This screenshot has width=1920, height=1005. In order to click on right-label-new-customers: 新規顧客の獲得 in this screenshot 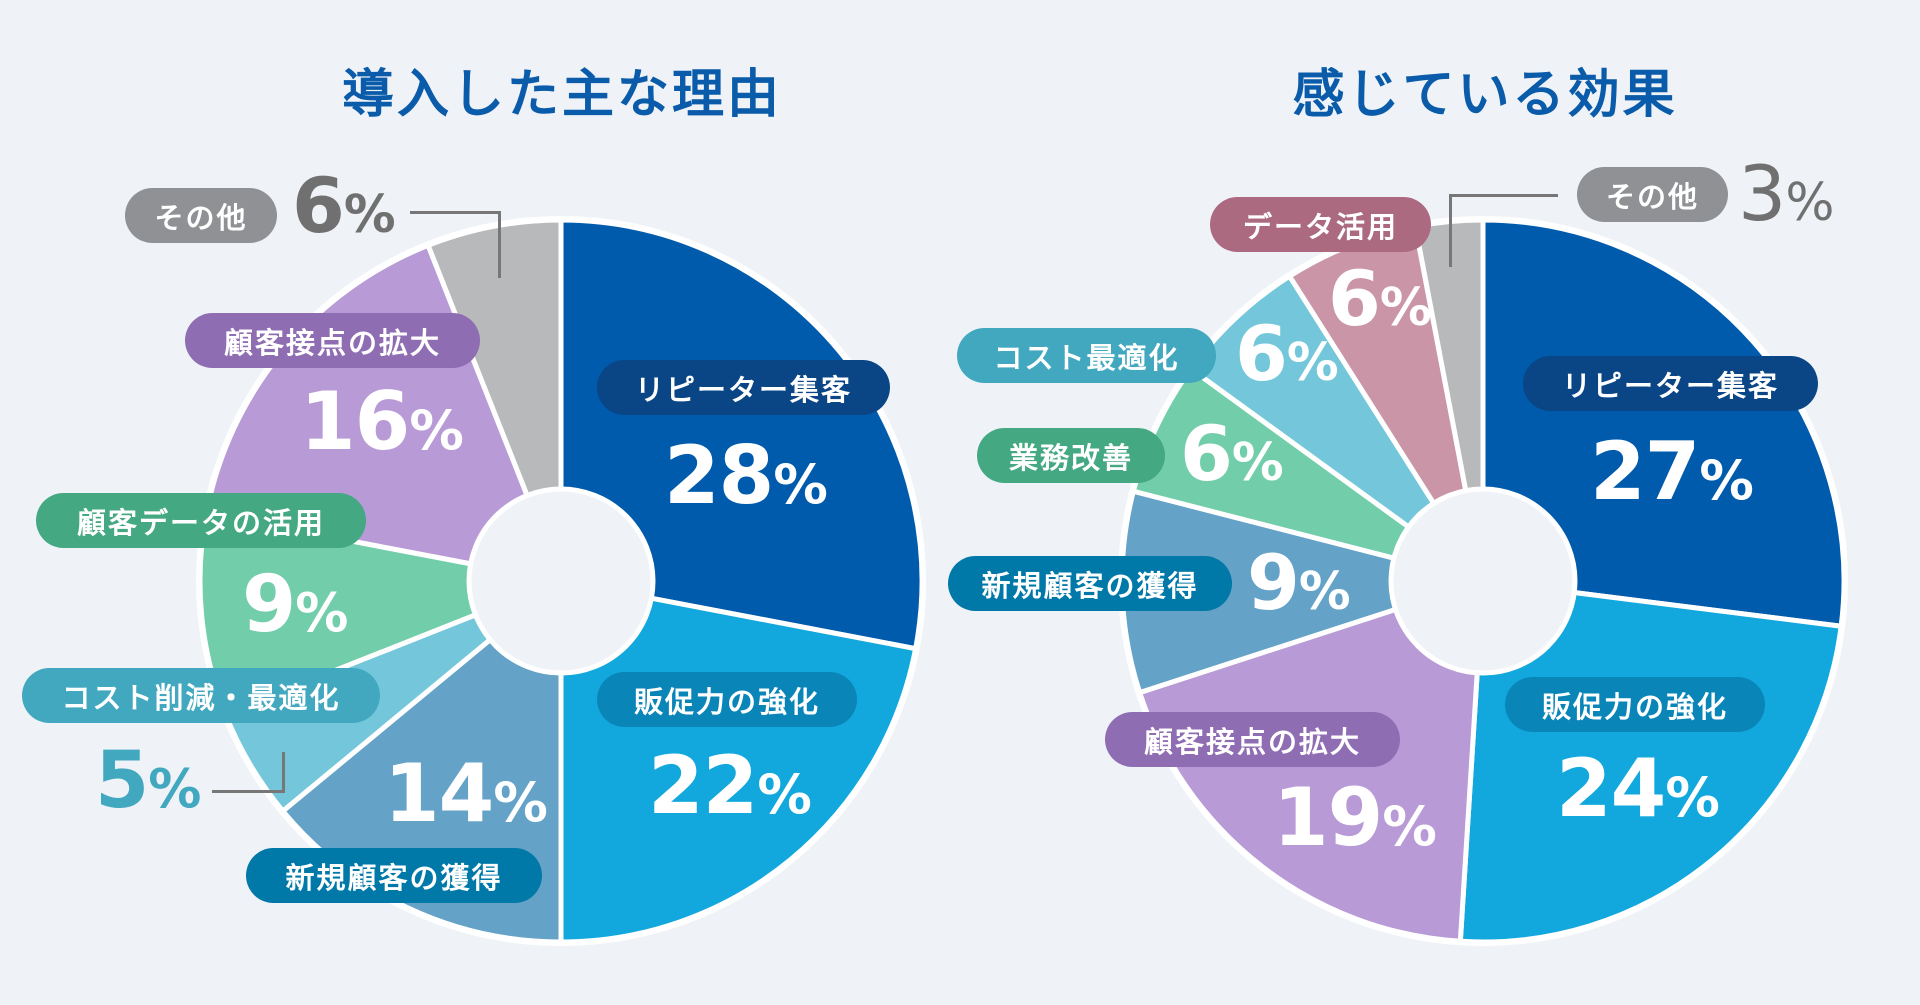, I will do `click(1090, 583)`.